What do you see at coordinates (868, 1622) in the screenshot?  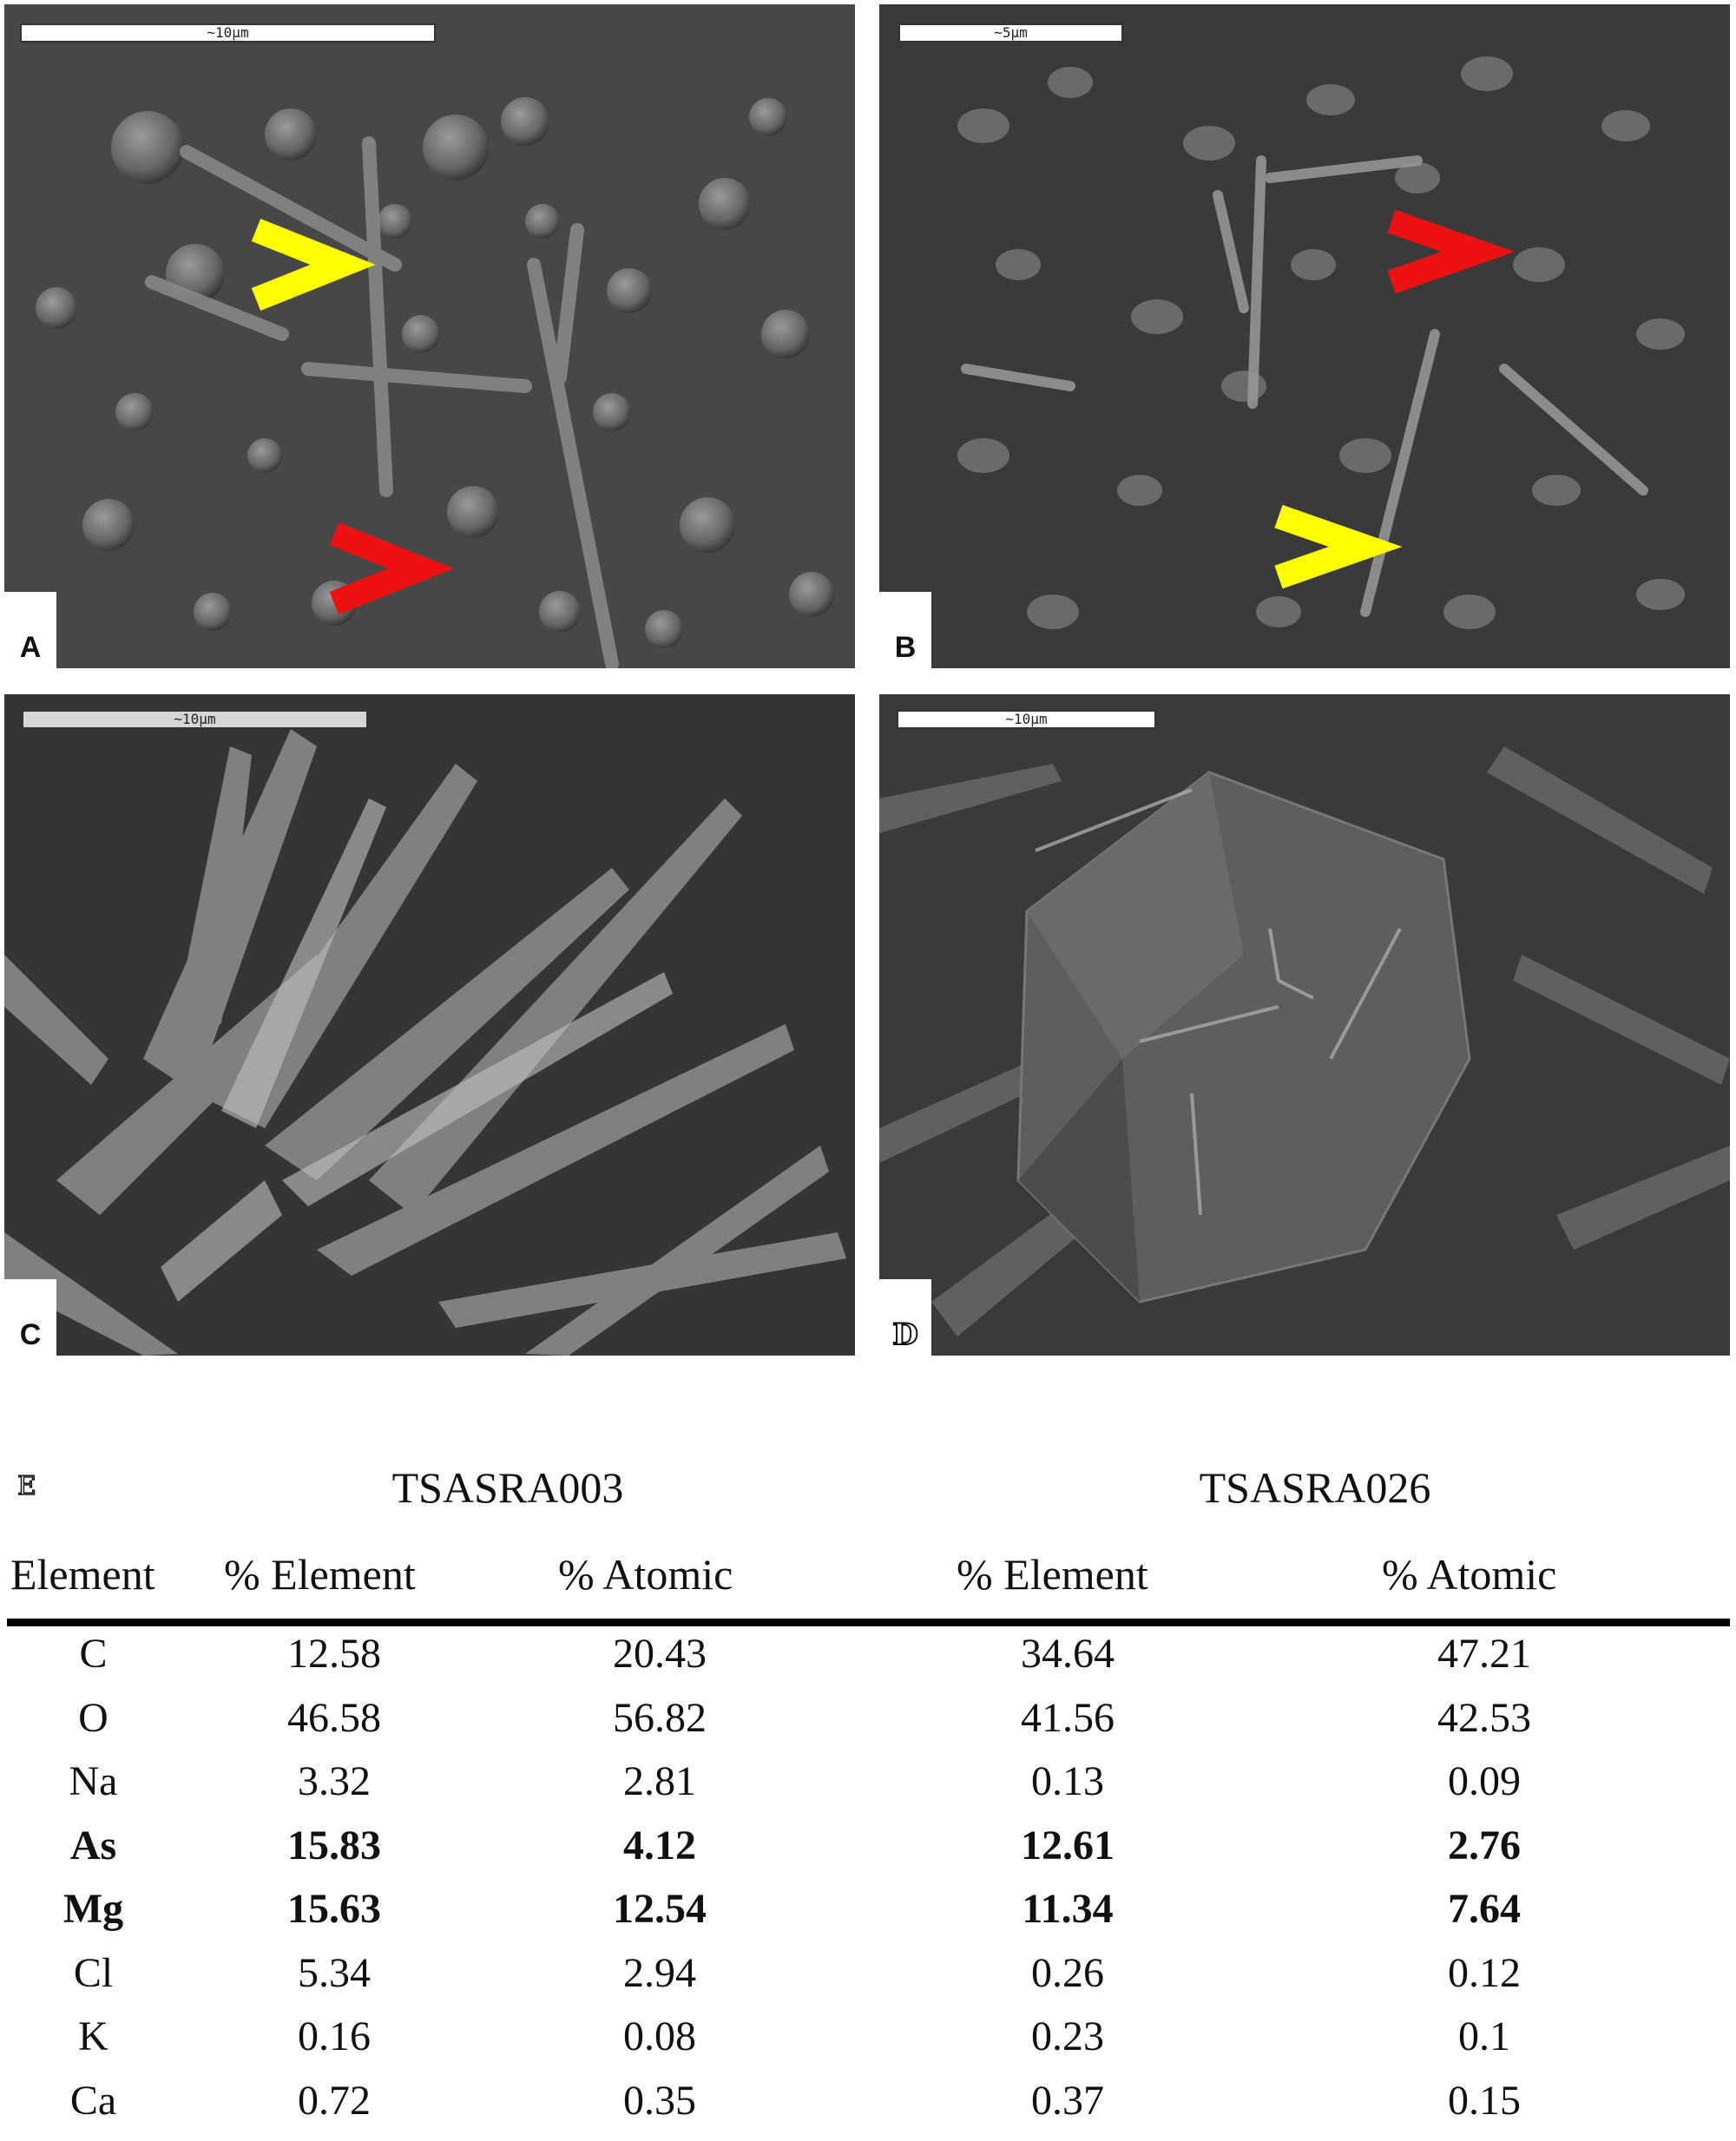 I see `table-header-rule` at bounding box center [868, 1622].